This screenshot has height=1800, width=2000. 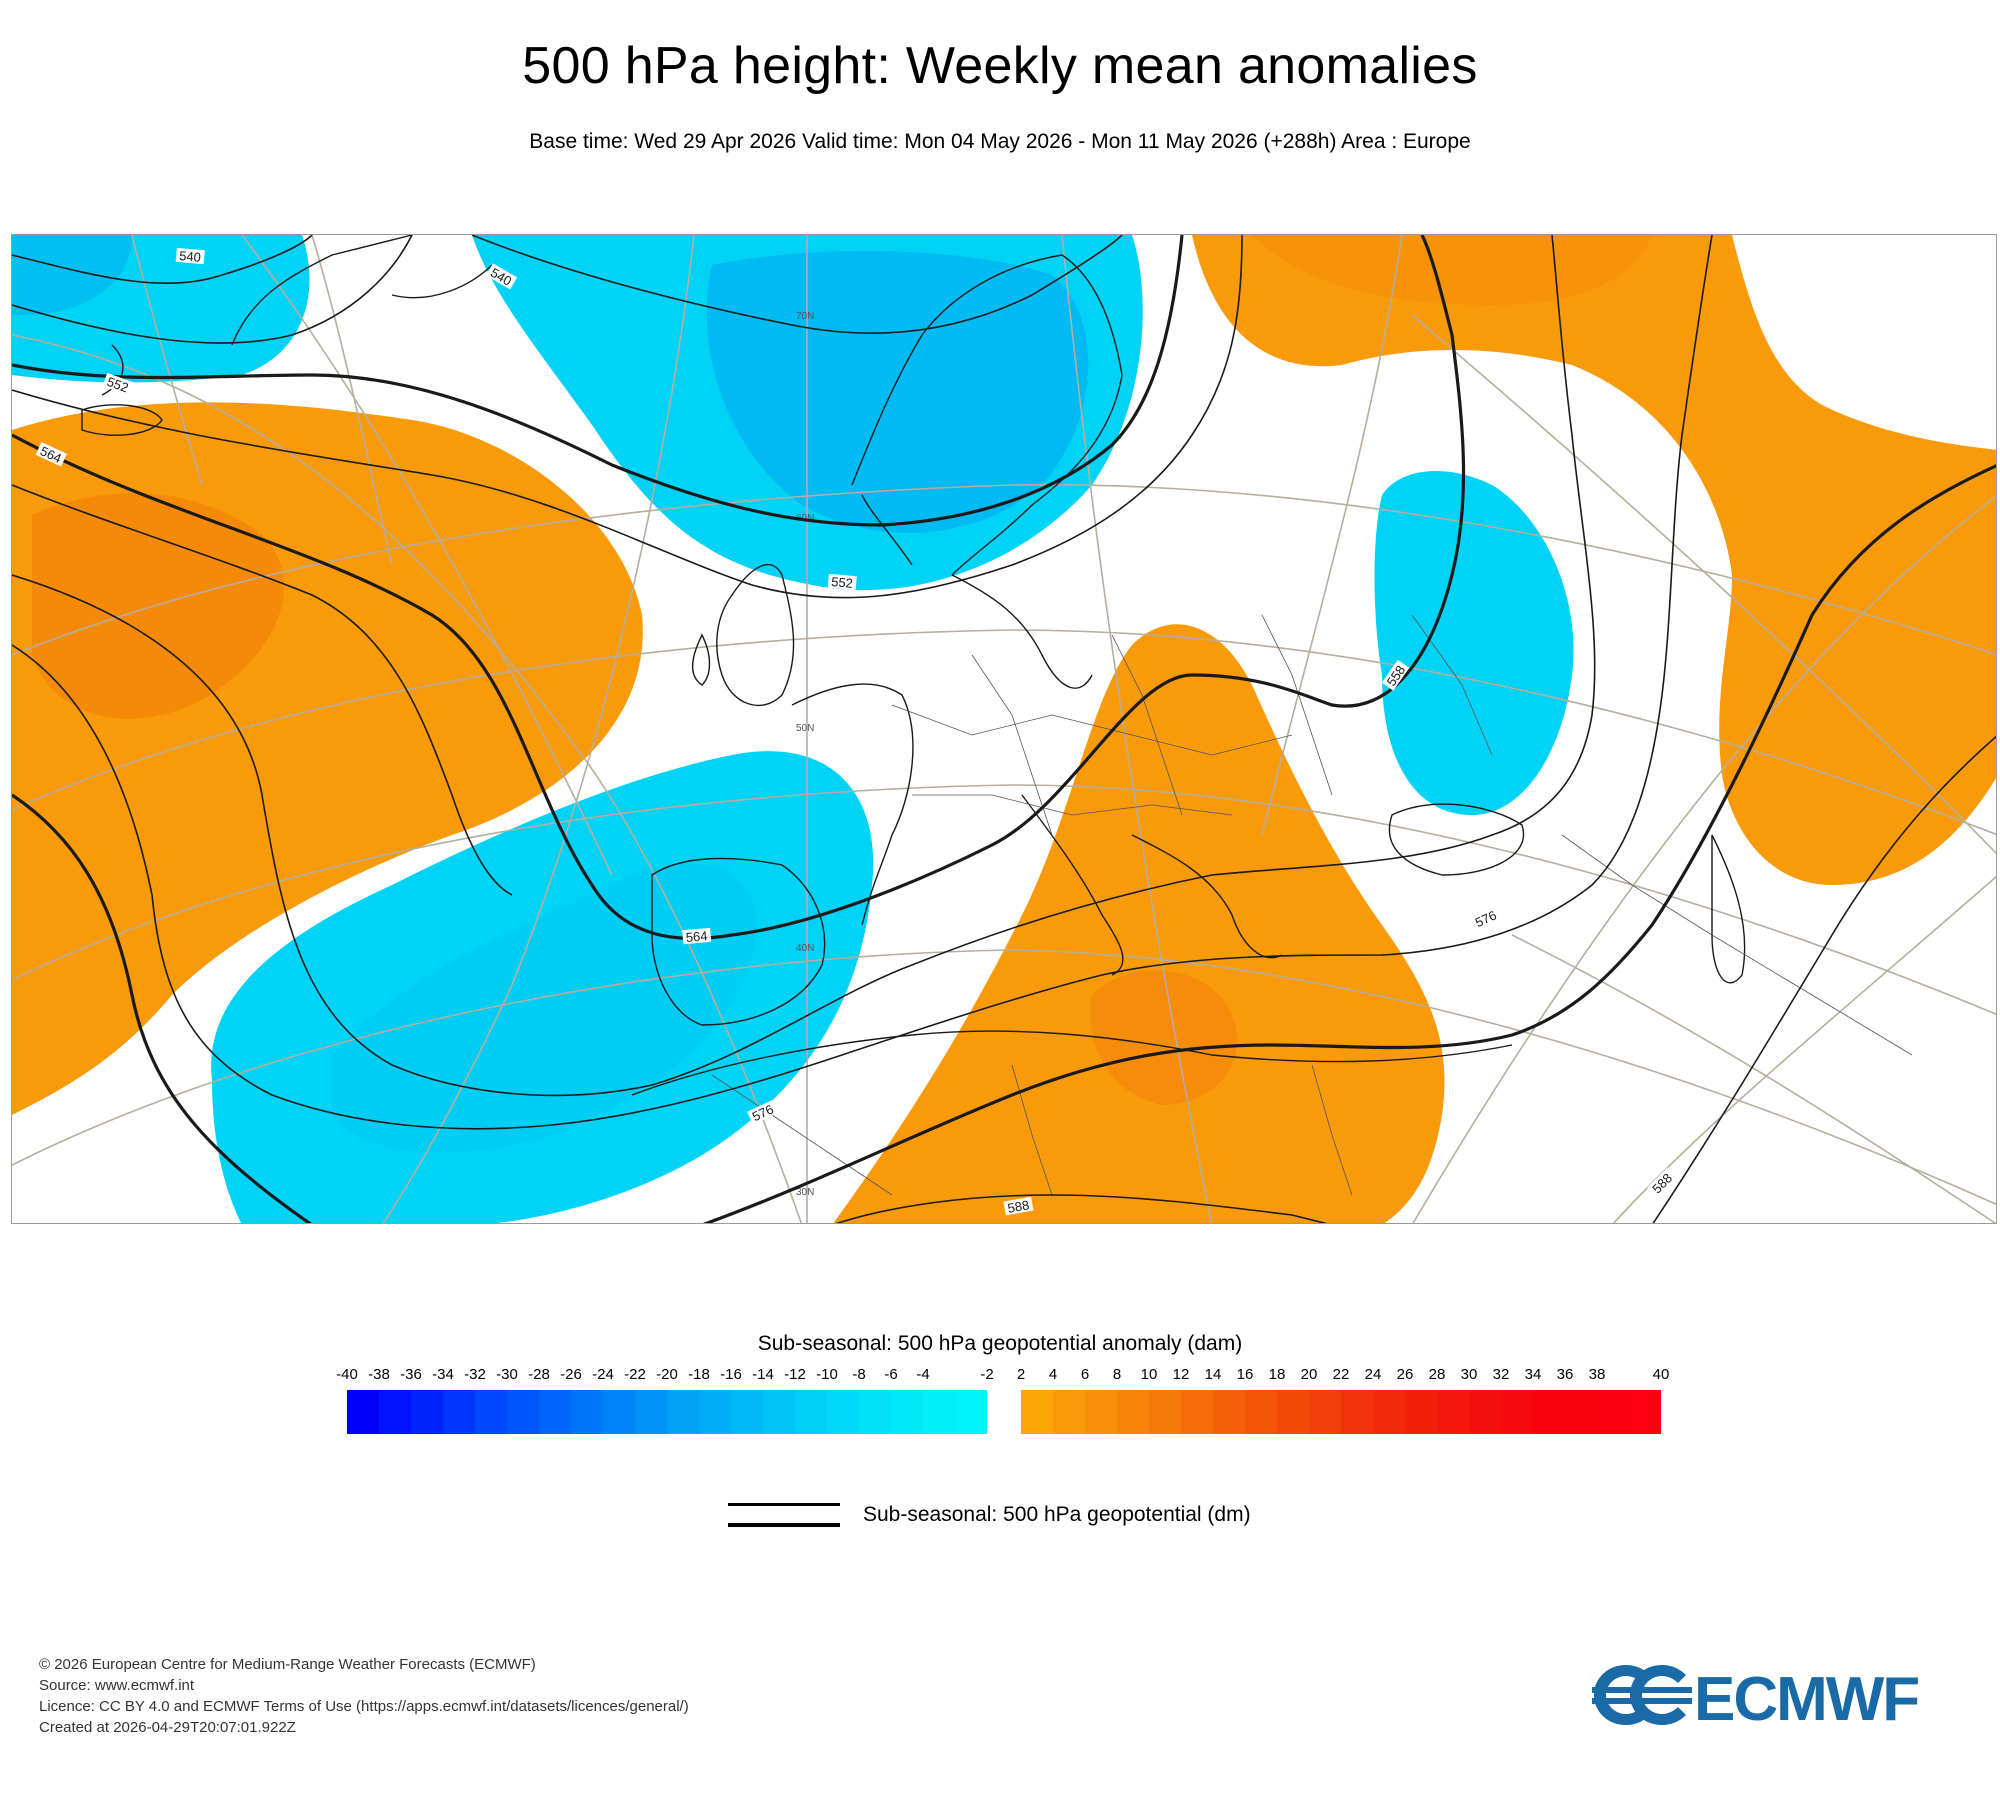 I want to click on lat-label-30n: 30N, so click(x=805, y=1192).